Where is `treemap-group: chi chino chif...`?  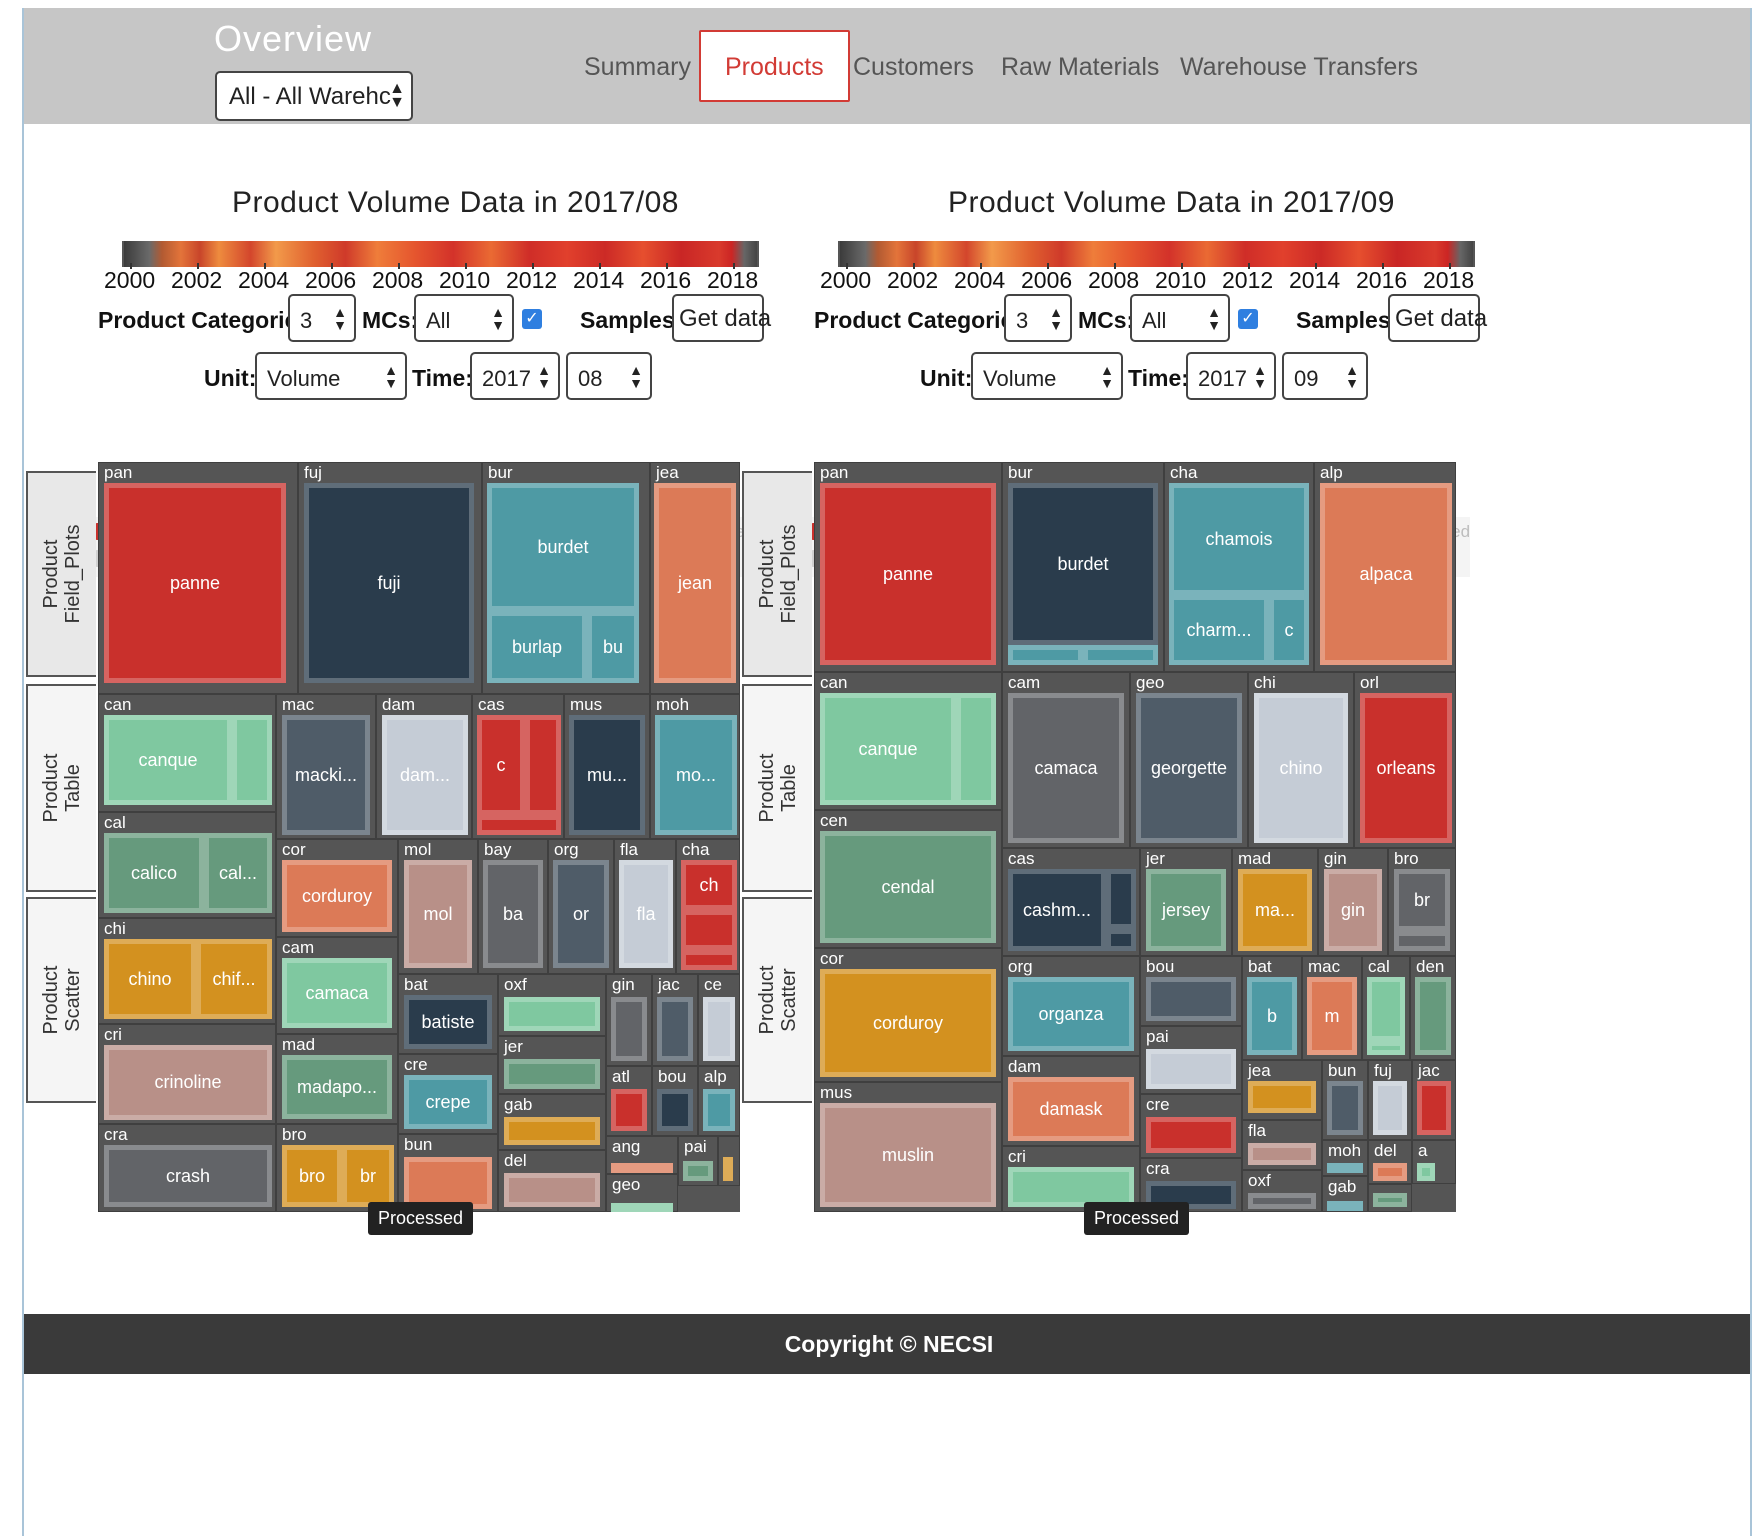 treemap-group: chi chino chif... is located at coordinates (187, 971).